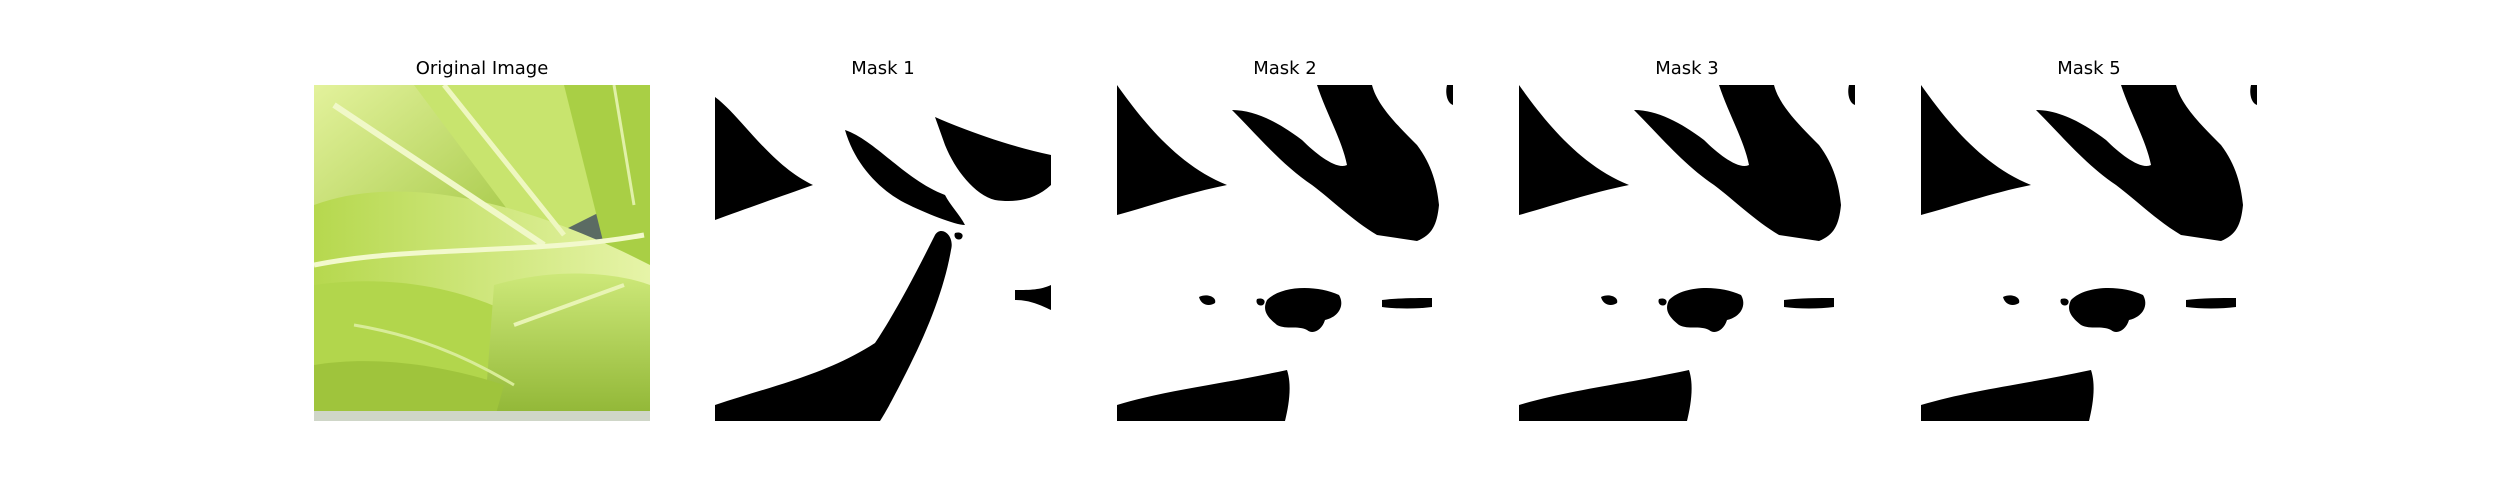  I want to click on mask-2-shape, so click(1285, 253).